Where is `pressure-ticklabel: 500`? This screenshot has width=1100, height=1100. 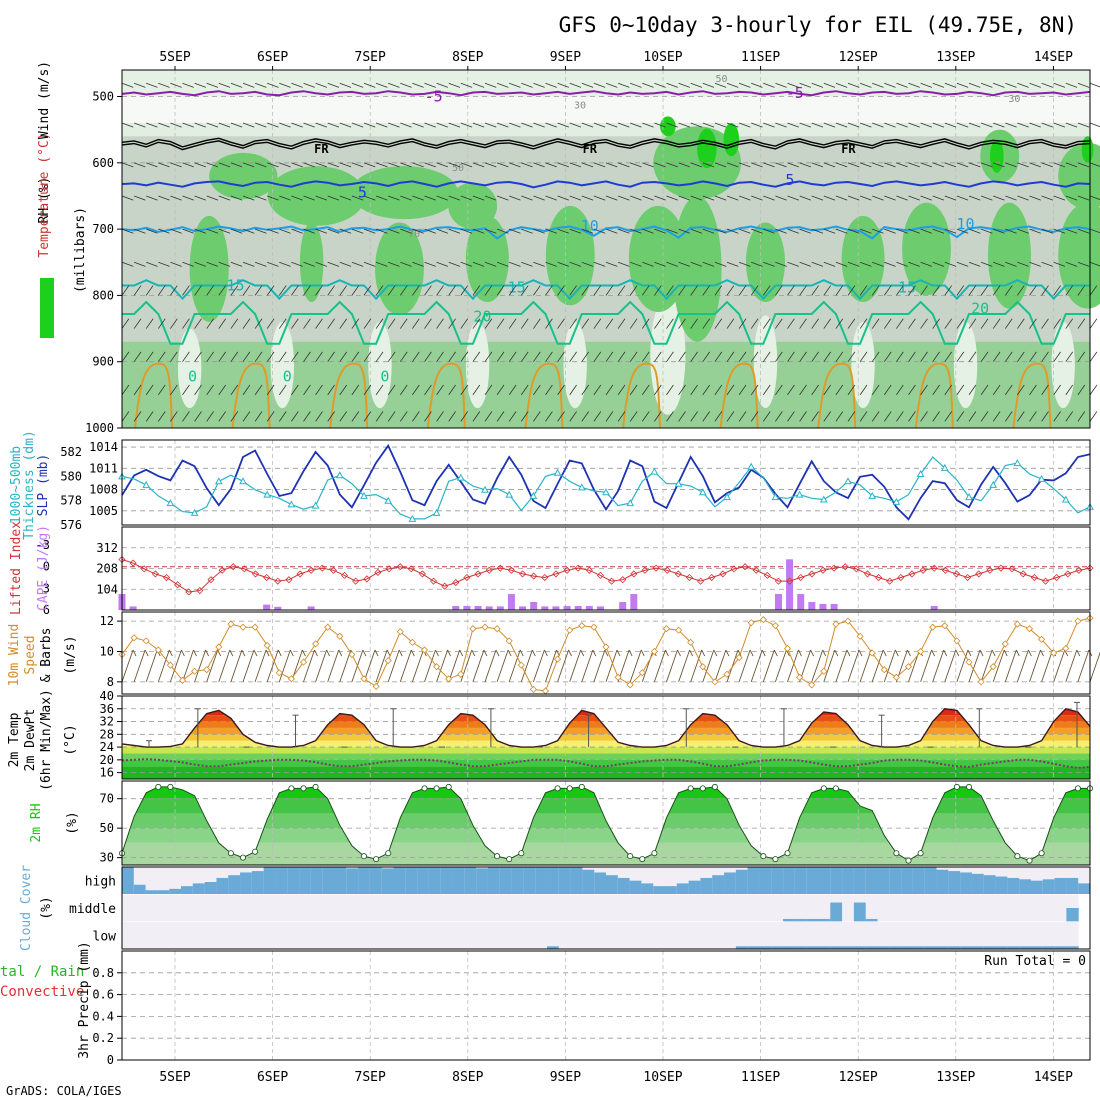
pressure-ticklabel: 500 is located at coordinates (103, 97).